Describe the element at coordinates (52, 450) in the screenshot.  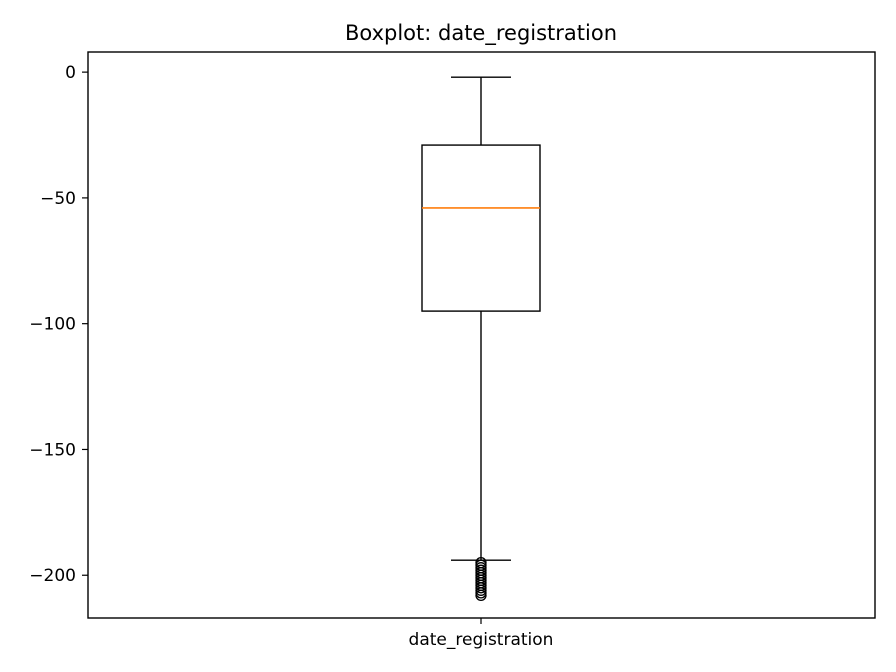
I see `y-tick-label: −150` at that location.